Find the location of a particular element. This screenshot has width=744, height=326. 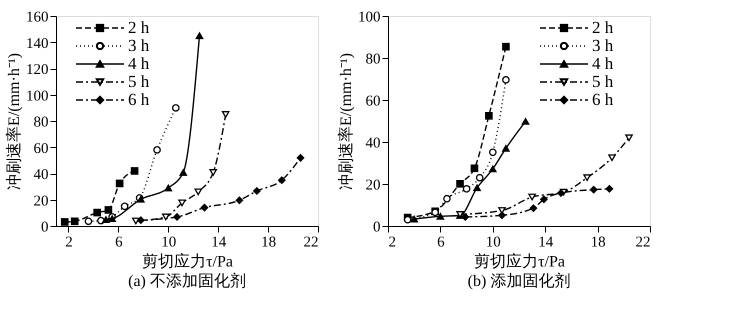

y-tick-label: 120 is located at coordinates (37, 70).